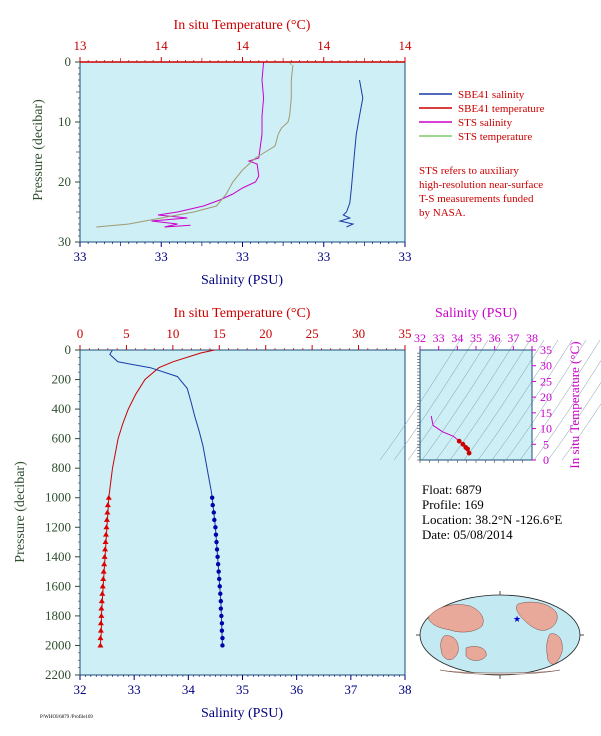 The width and height of the screenshot is (601, 736). What do you see at coordinates (485, 123) in the screenshot?
I see `legend-item-label: STS salinity` at bounding box center [485, 123].